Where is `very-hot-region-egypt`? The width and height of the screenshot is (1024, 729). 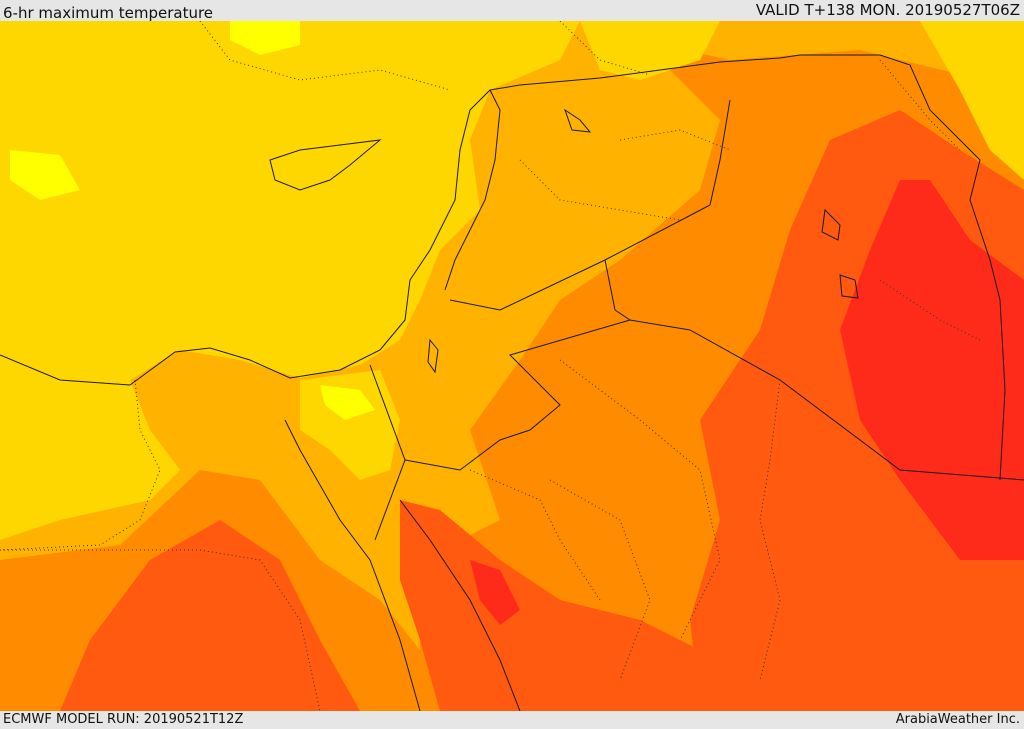 very-hot-region-egypt is located at coordinates (210, 615).